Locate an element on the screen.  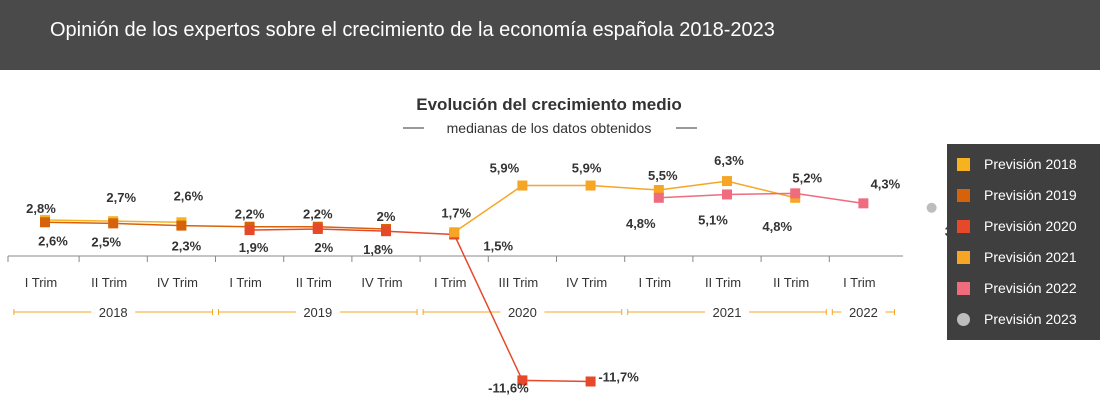
x-tick-label: III Trim is located at coordinates (519, 282).